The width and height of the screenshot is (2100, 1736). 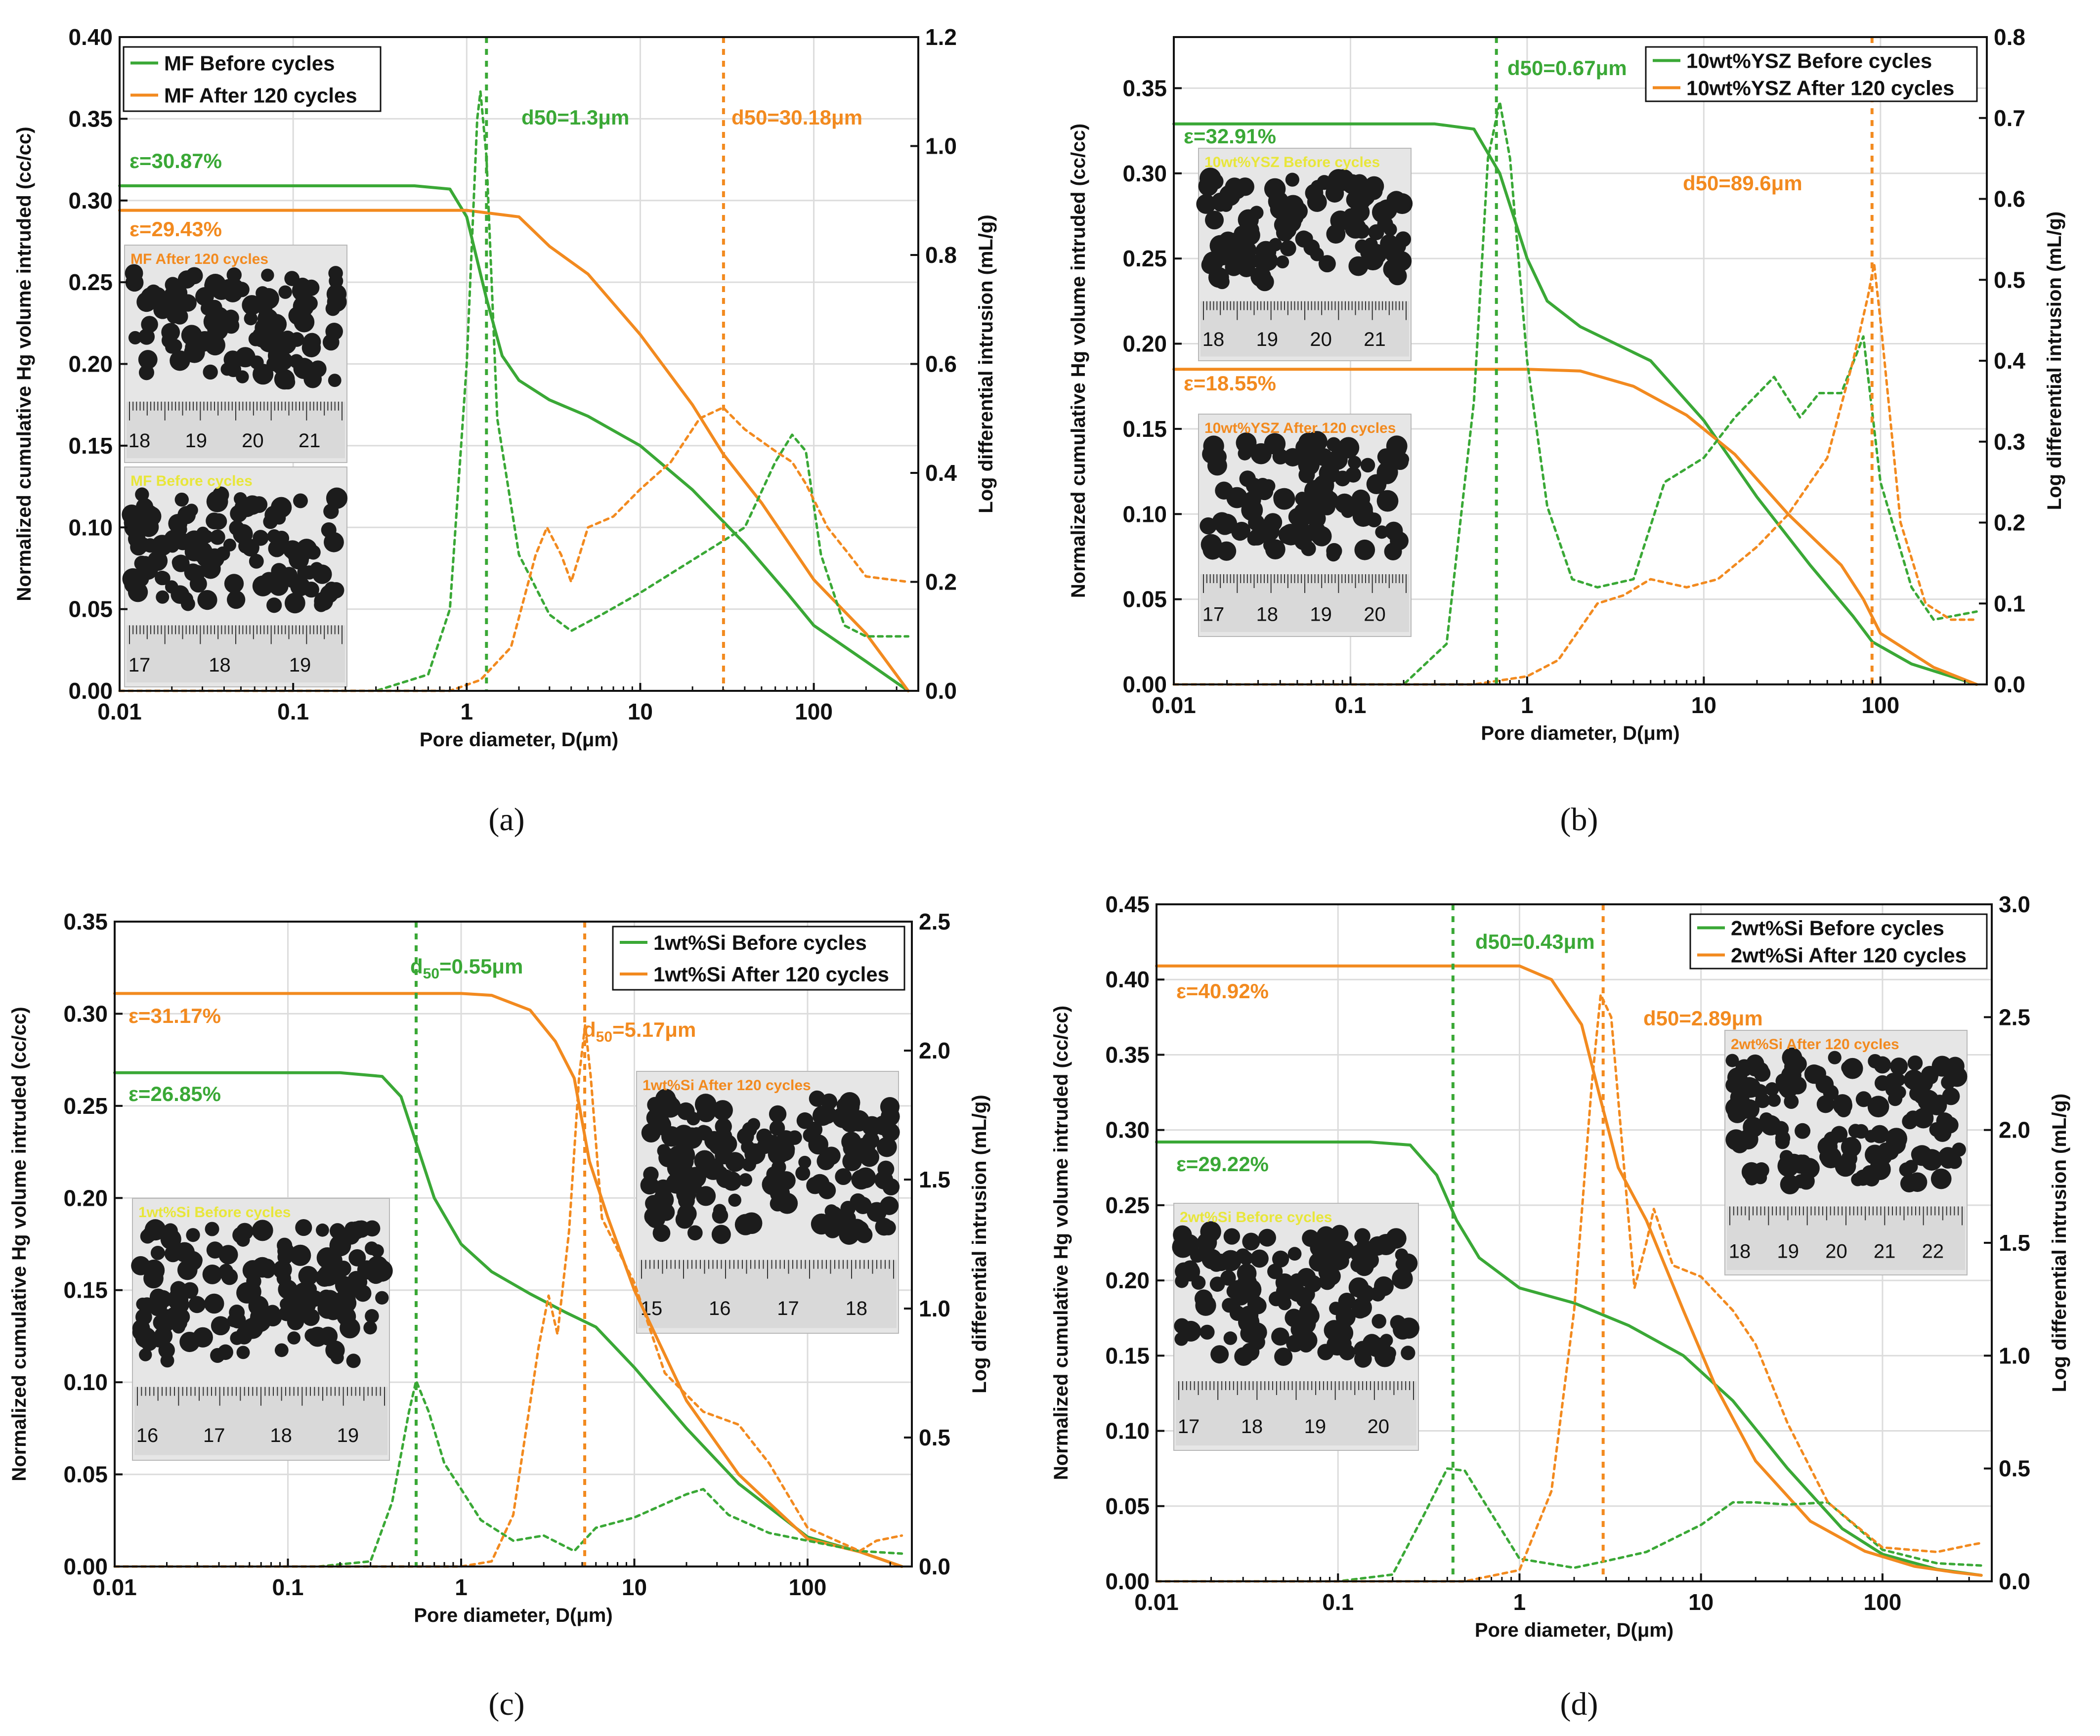 What do you see at coordinates (235, 354) in the screenshot?
I see `photo-inset: MF After 120 cycles 18 19 20 21` at bounding box center [235, 354].